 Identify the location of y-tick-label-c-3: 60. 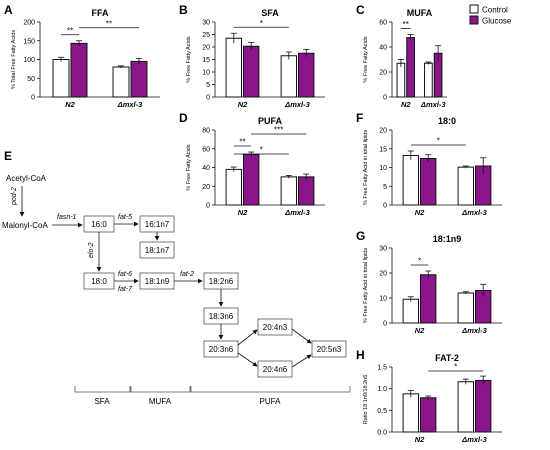
(383, 23).